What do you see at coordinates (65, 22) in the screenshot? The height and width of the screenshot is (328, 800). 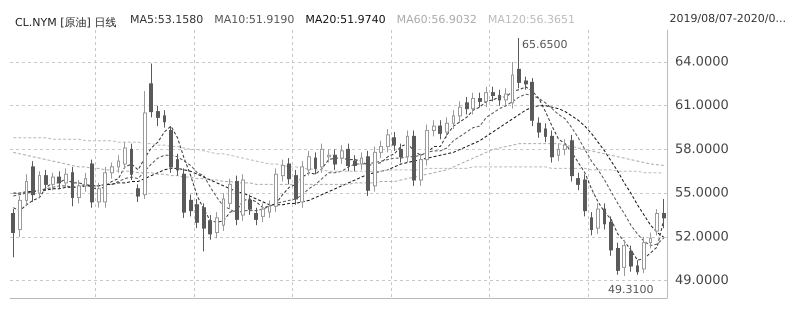 I see `chart-title: CL.NYM [原油] 日线` at bounding box center [65, 22].